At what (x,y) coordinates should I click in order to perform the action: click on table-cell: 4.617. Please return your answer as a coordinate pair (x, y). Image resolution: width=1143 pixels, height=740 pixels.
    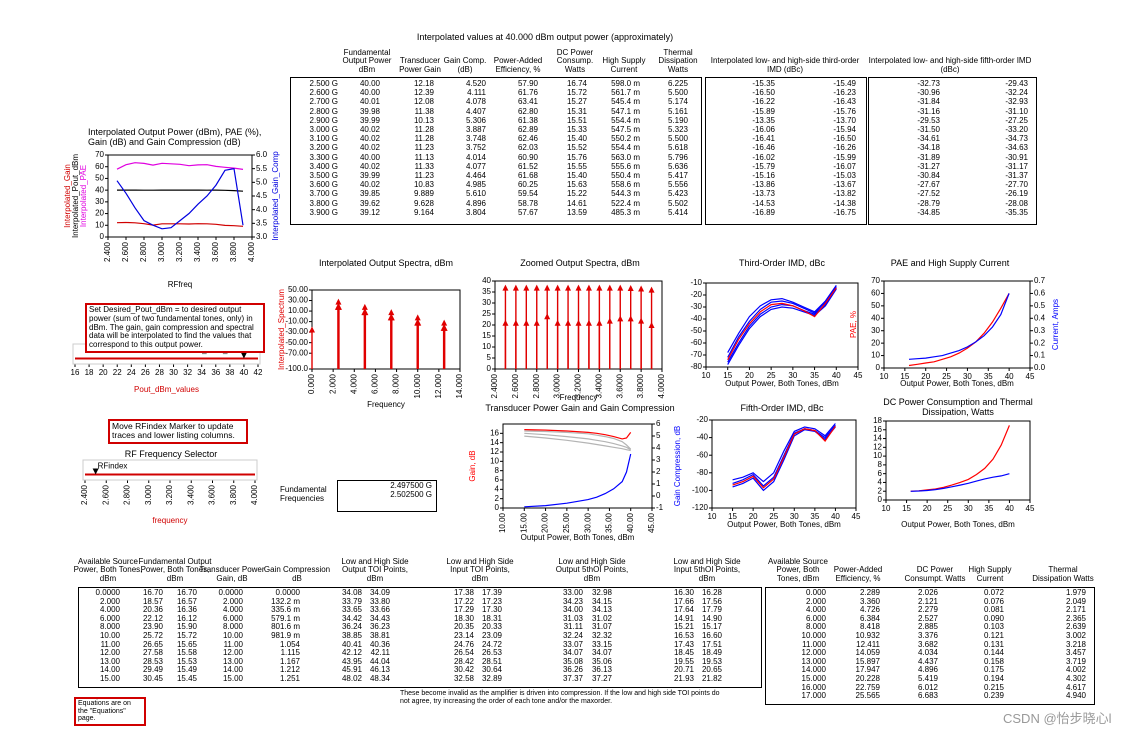
    Looking at the image, I should click on (1075, 687).